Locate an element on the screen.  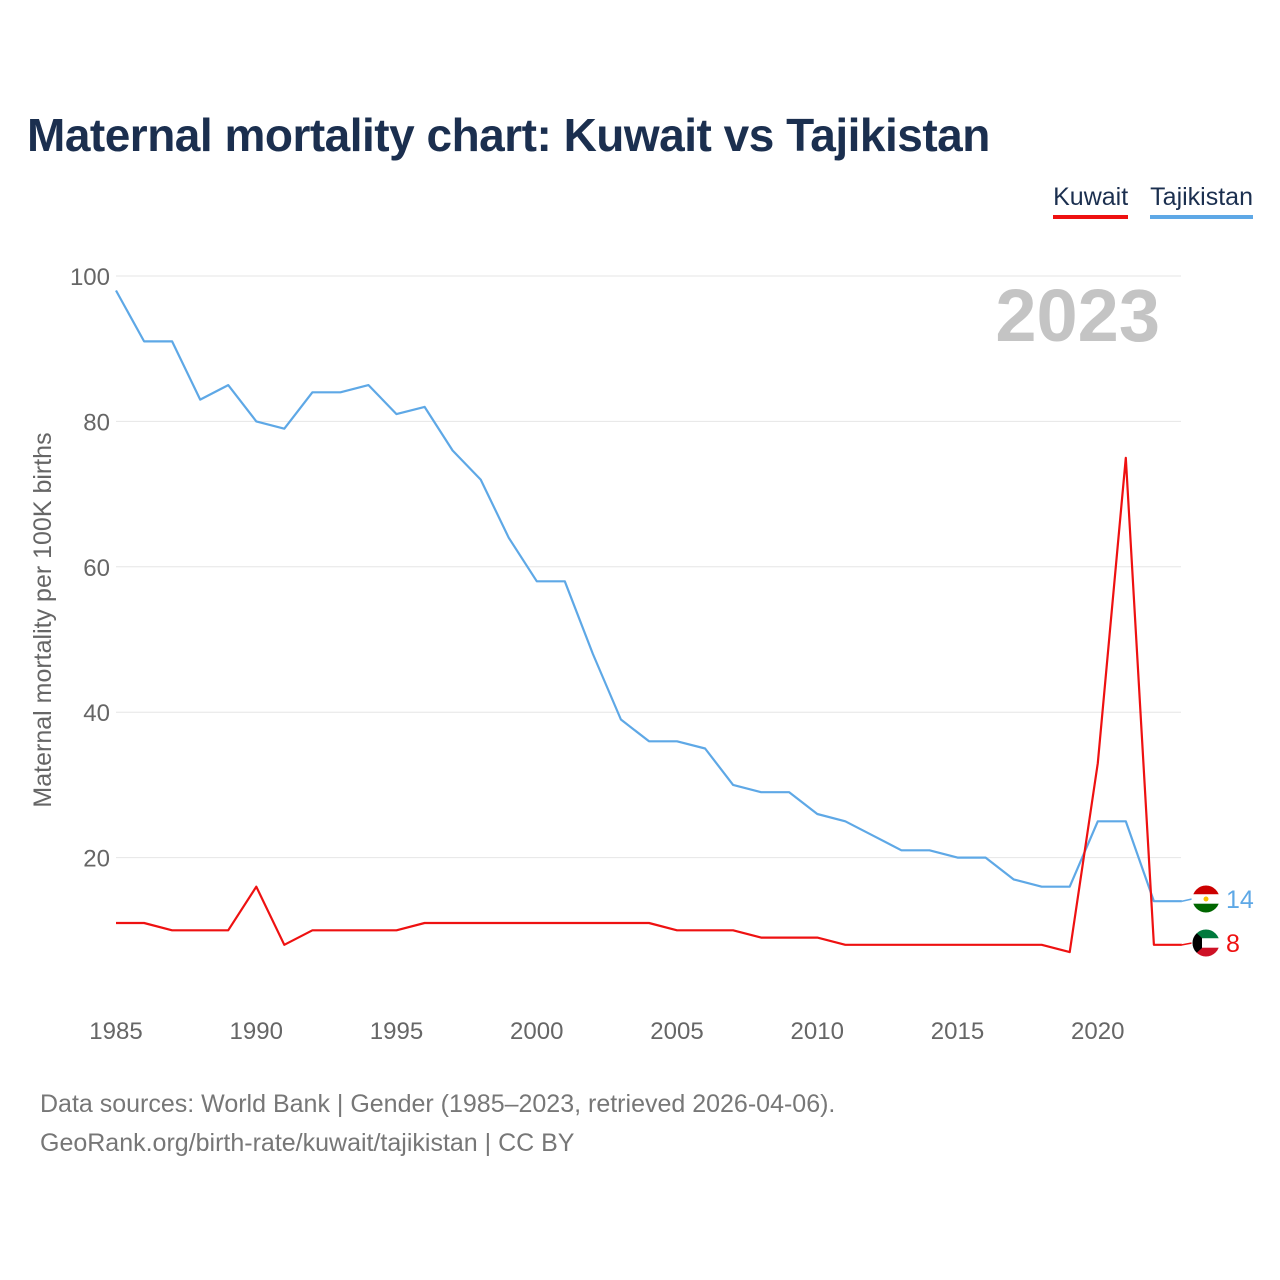
x-tick-1990: 1990 is located at coordinates (256, 1031).